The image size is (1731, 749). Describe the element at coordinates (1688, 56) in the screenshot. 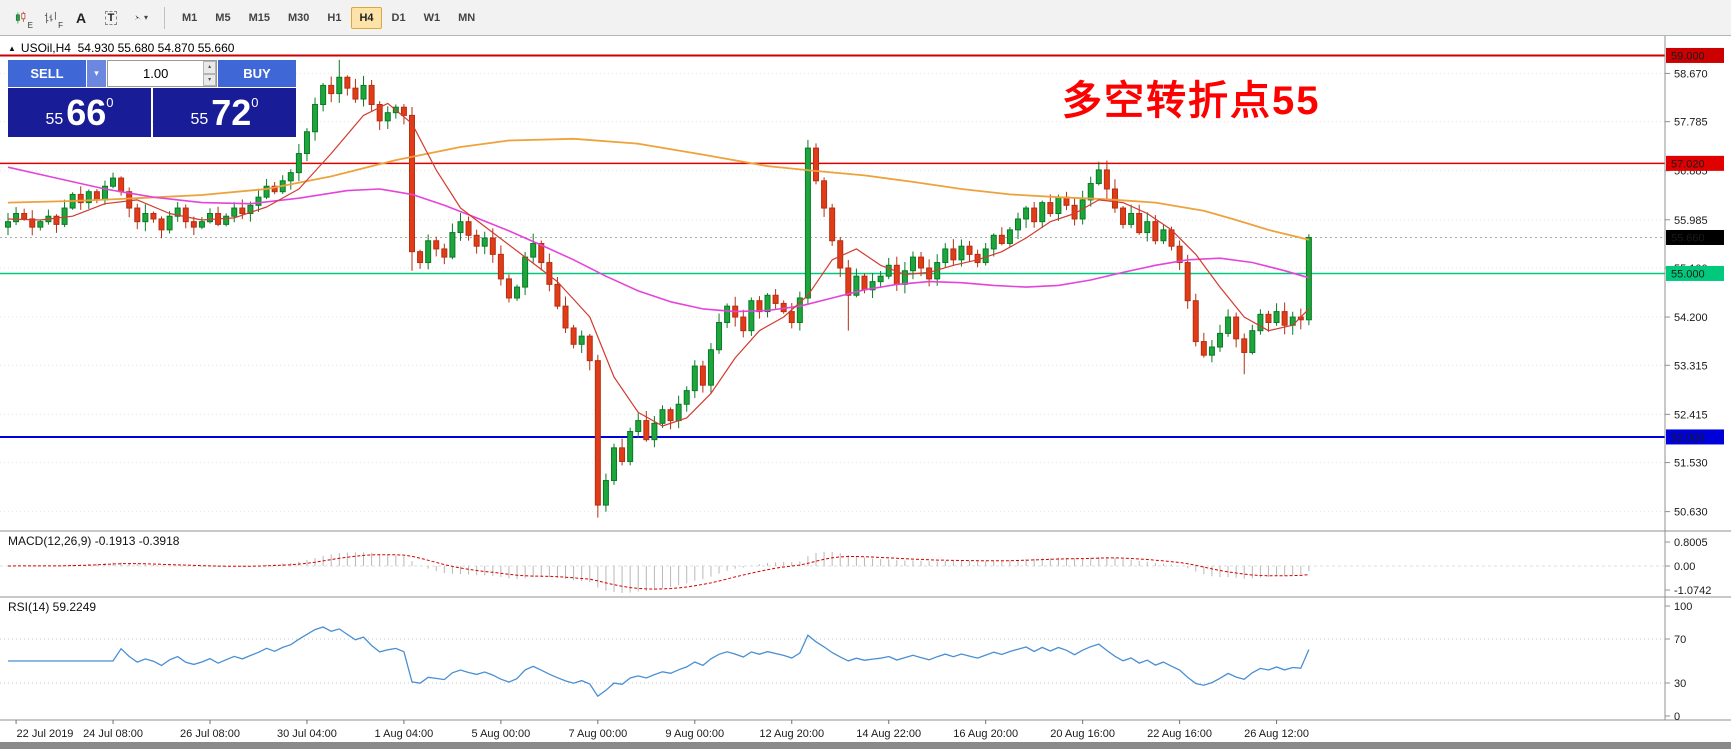

I see `svg-text: 59.000` at that location.